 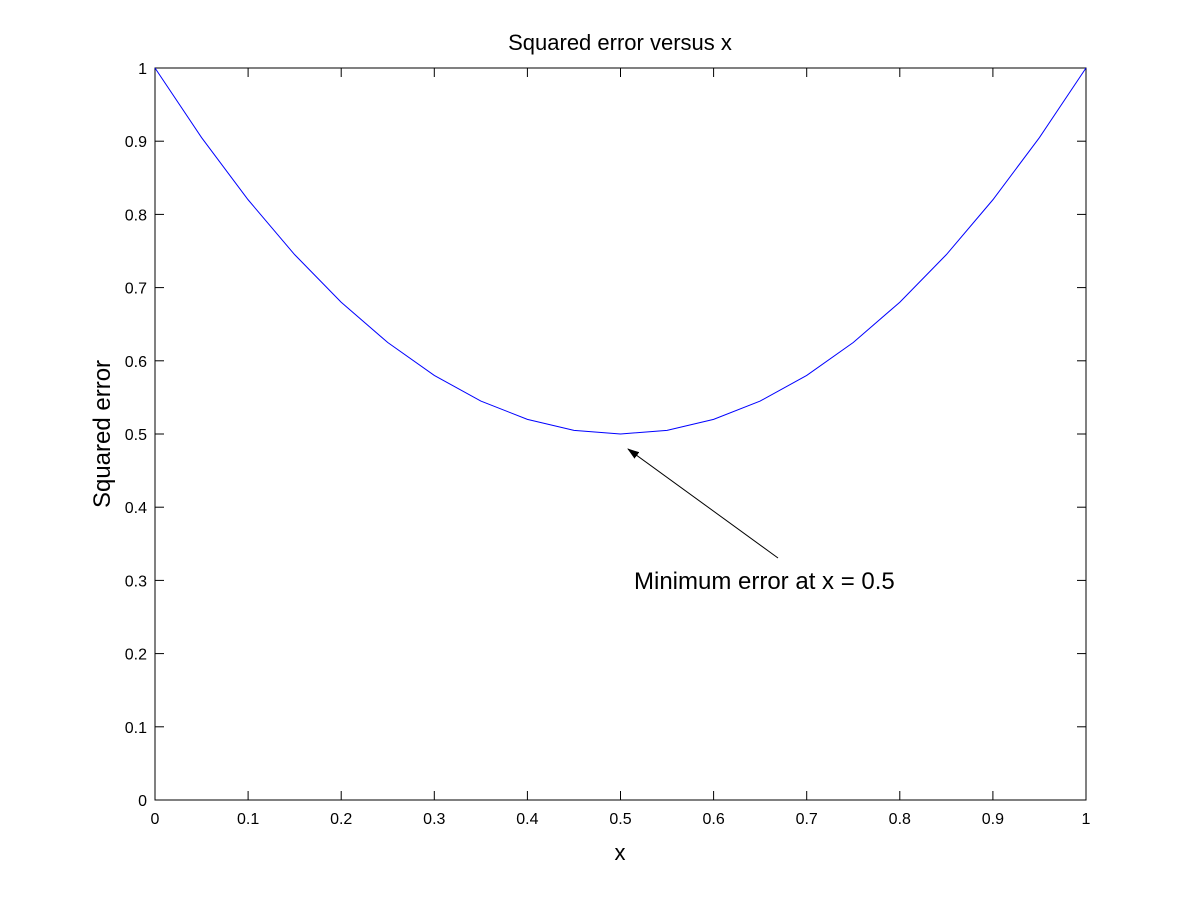 What do you see at coordinates (136, 655) in the screenshot?
I see `y-tick-label: 0.2` at bounding box center [136, 655].